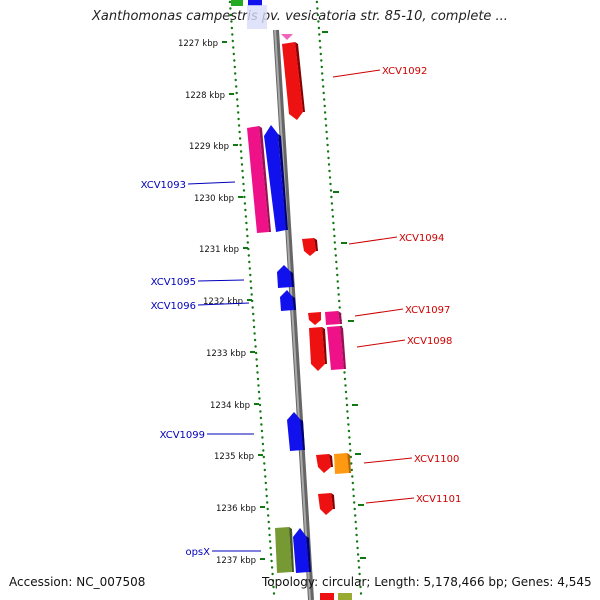 This screenshot has width=600, height=600. What do you see at coordinates (294, 303) in the screenshot?
I see `feature-xcv1096-shade` at bounding box center [294, 303].